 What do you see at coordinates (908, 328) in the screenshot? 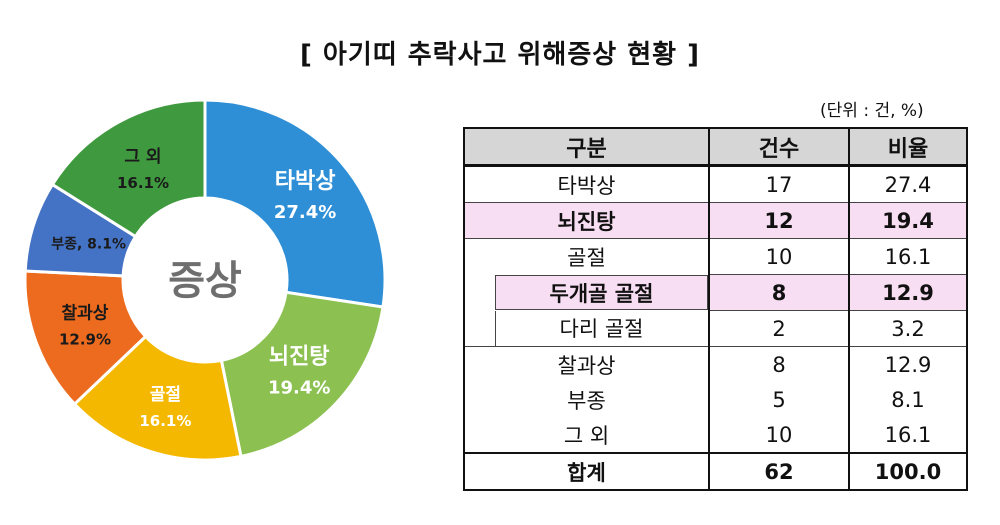
I see `row-ratio: 3.2` at bounding box center [908, 328].